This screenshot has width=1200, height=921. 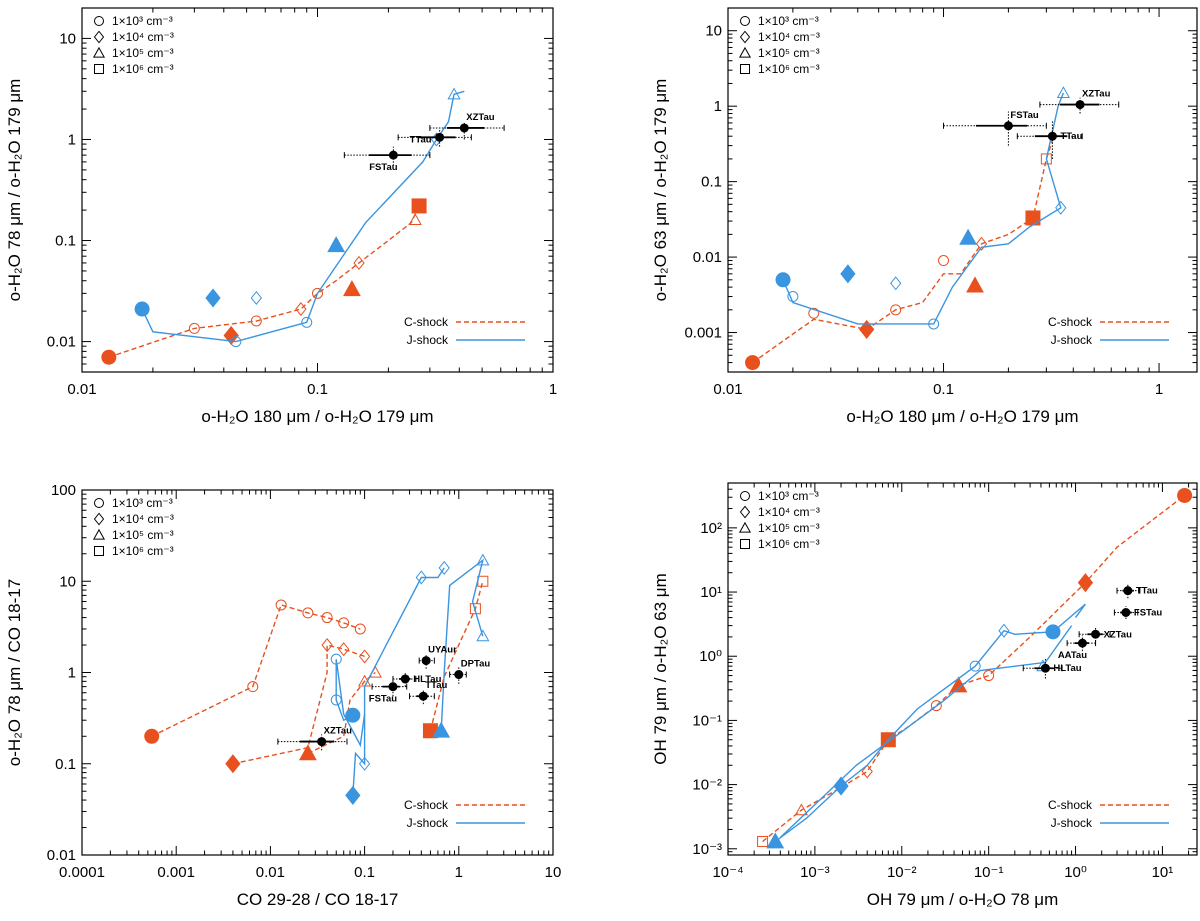 What do you see at coordinates (317, 416) in the screenshot?
I see `x-axis-label: o-H₂O 180 μm / o-H₂O 179 μm` at bounding box center [317, 416].